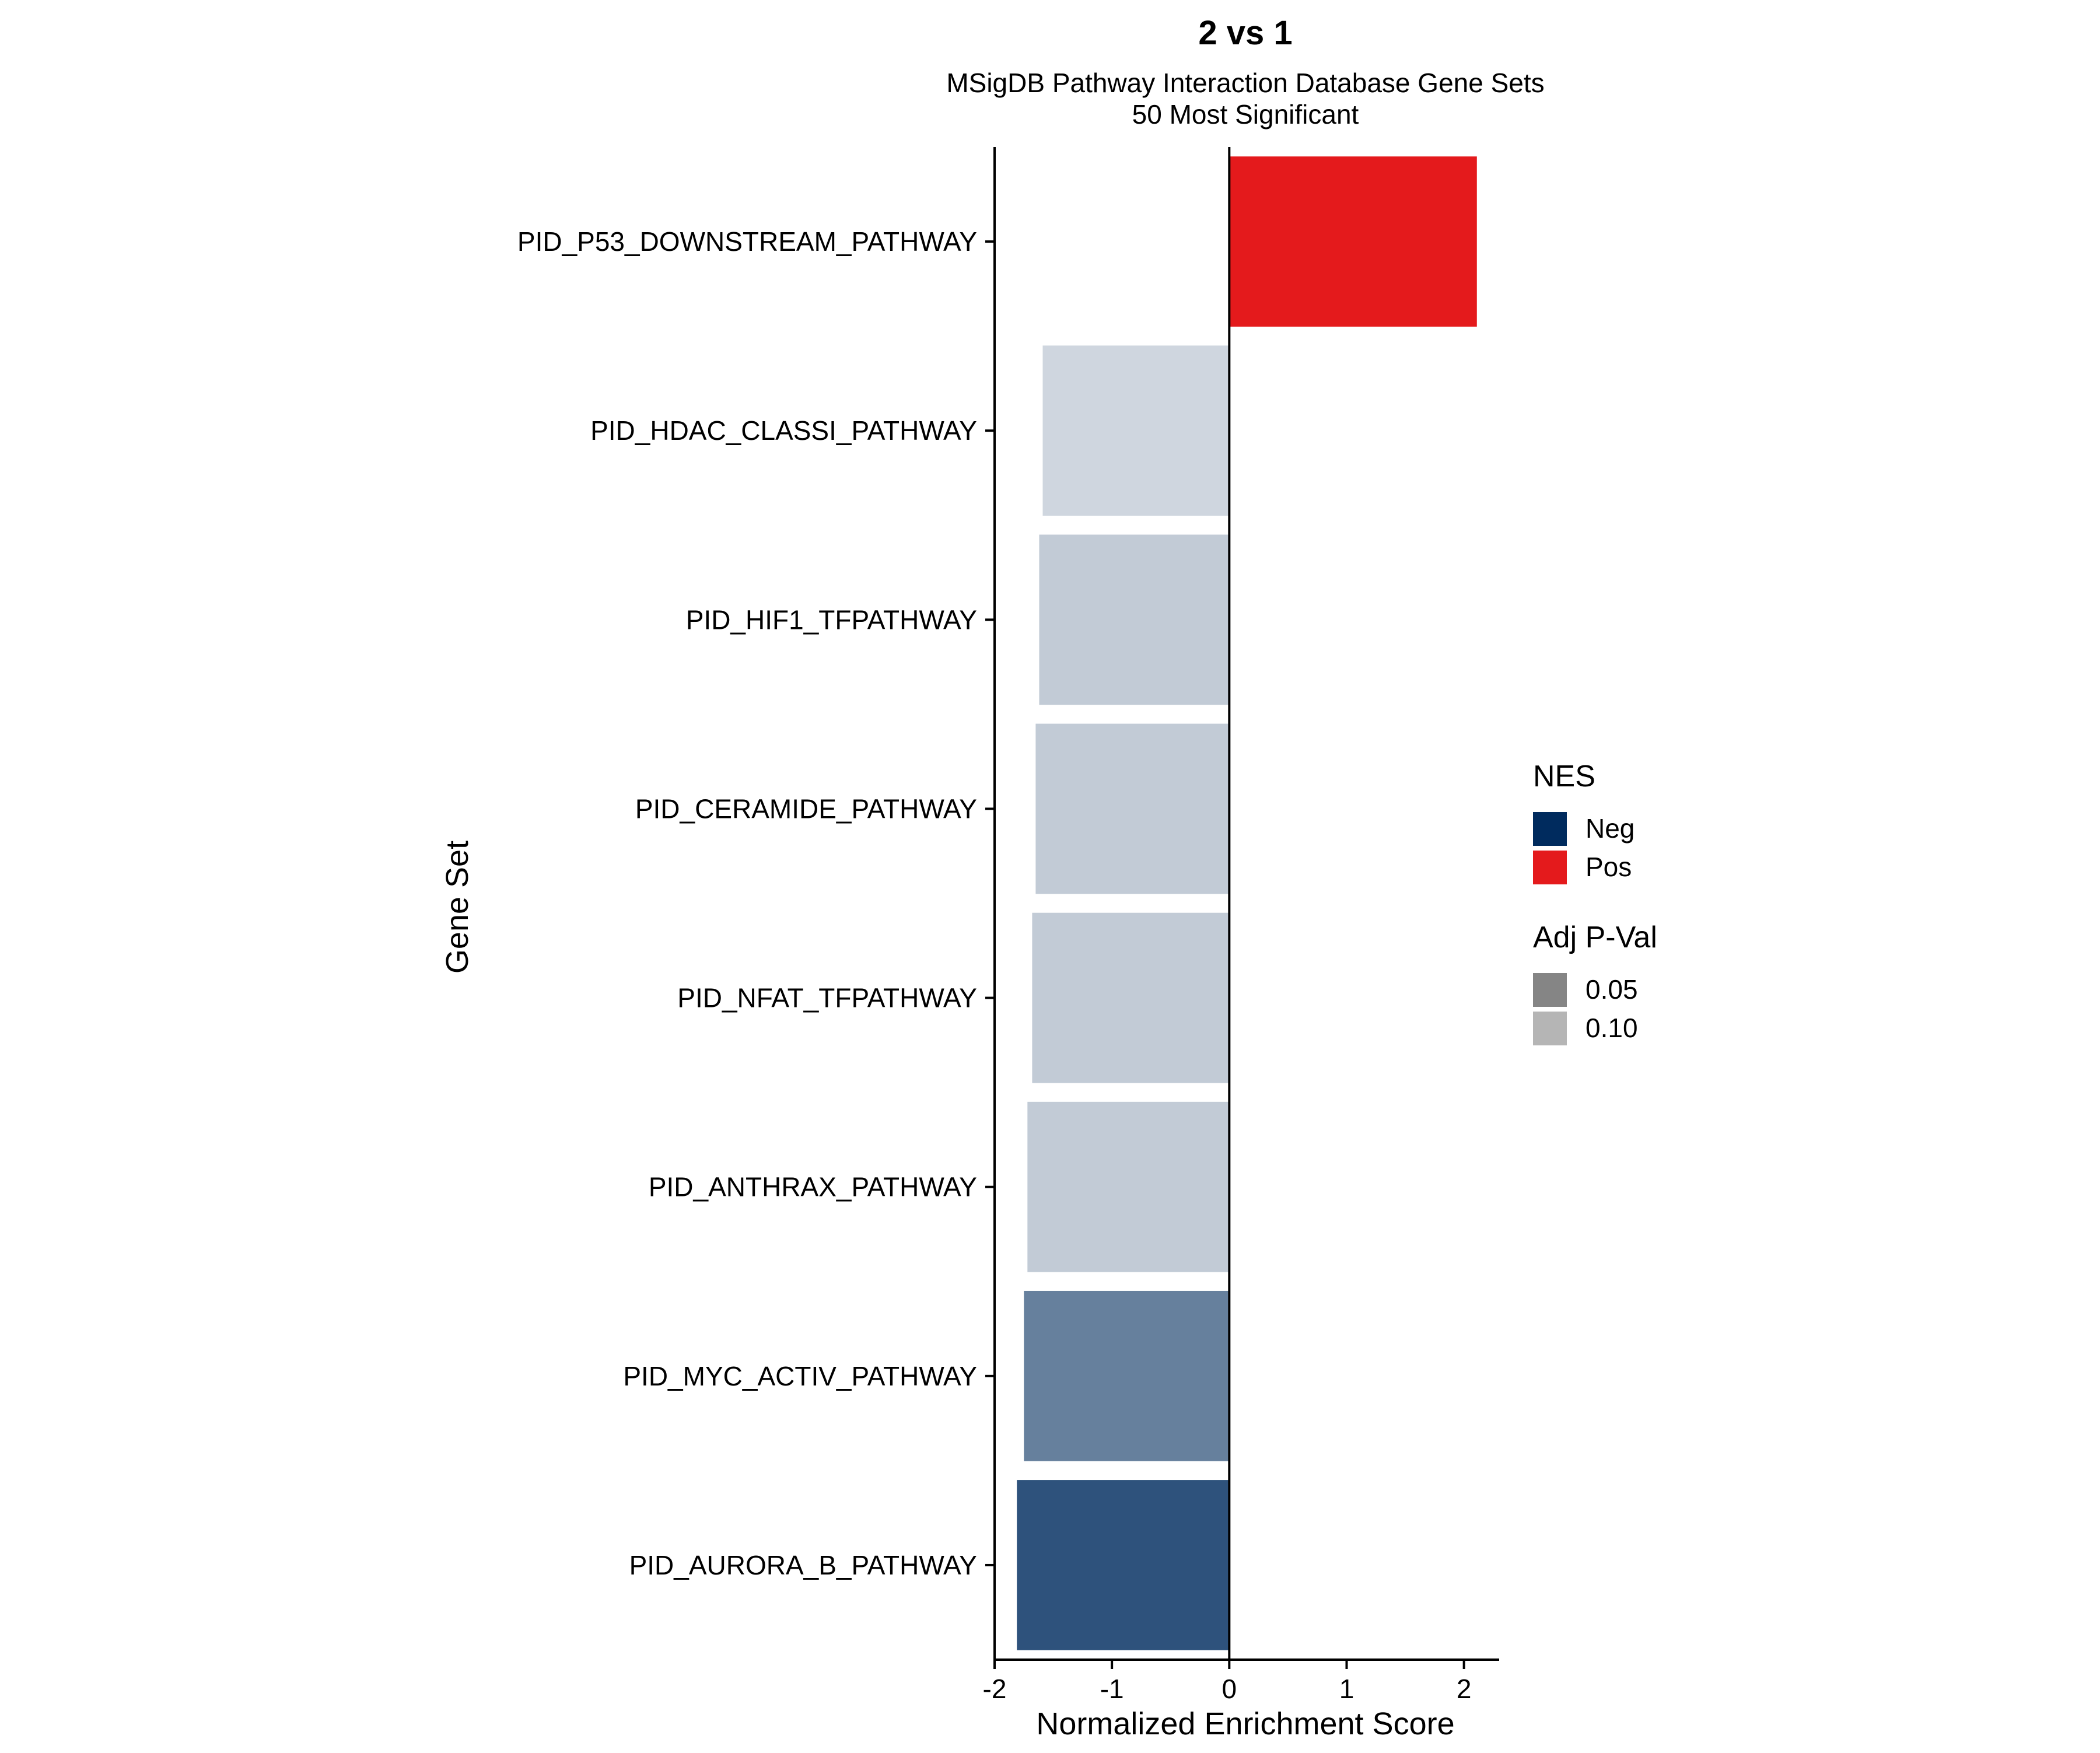 The image size is (2100, 1753). What do you see at coordinates (783, 430) in the screenshot?
I see `y-tick-label: PID_HDAC_CLASSI_PATHWAY` at bounding box center [783, 430].